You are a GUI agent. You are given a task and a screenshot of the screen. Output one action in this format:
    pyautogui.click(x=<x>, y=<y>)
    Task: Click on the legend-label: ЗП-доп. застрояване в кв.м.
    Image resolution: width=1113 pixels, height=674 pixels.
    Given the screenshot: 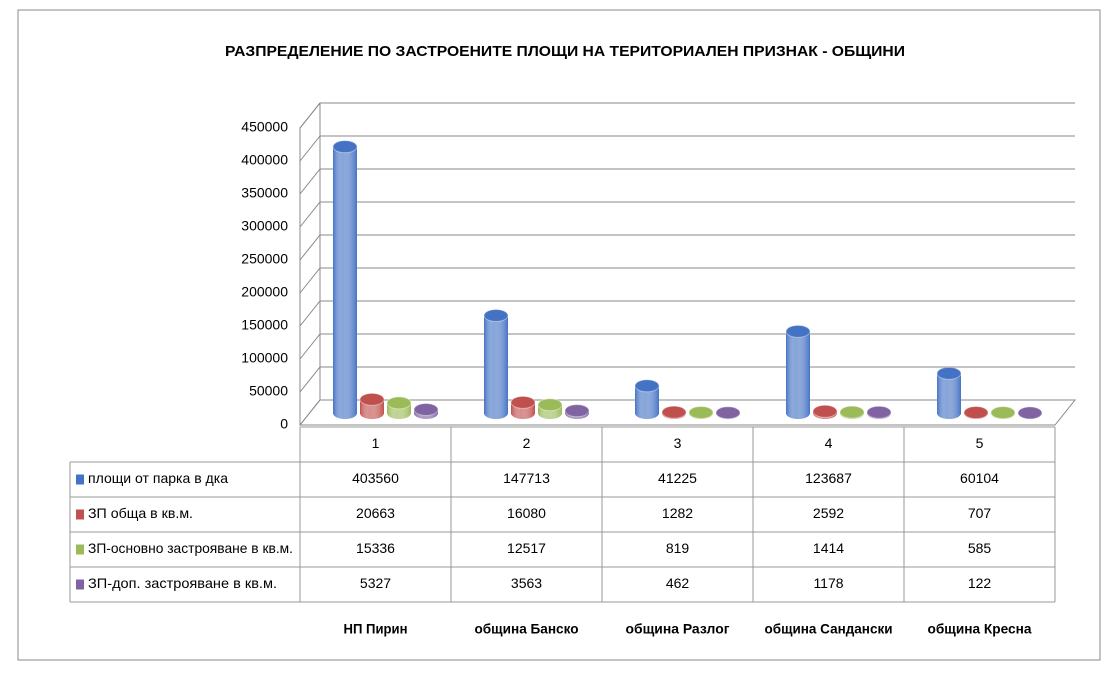 What is the action you would take?
    pyautogui.click(x=182, y=583)
    